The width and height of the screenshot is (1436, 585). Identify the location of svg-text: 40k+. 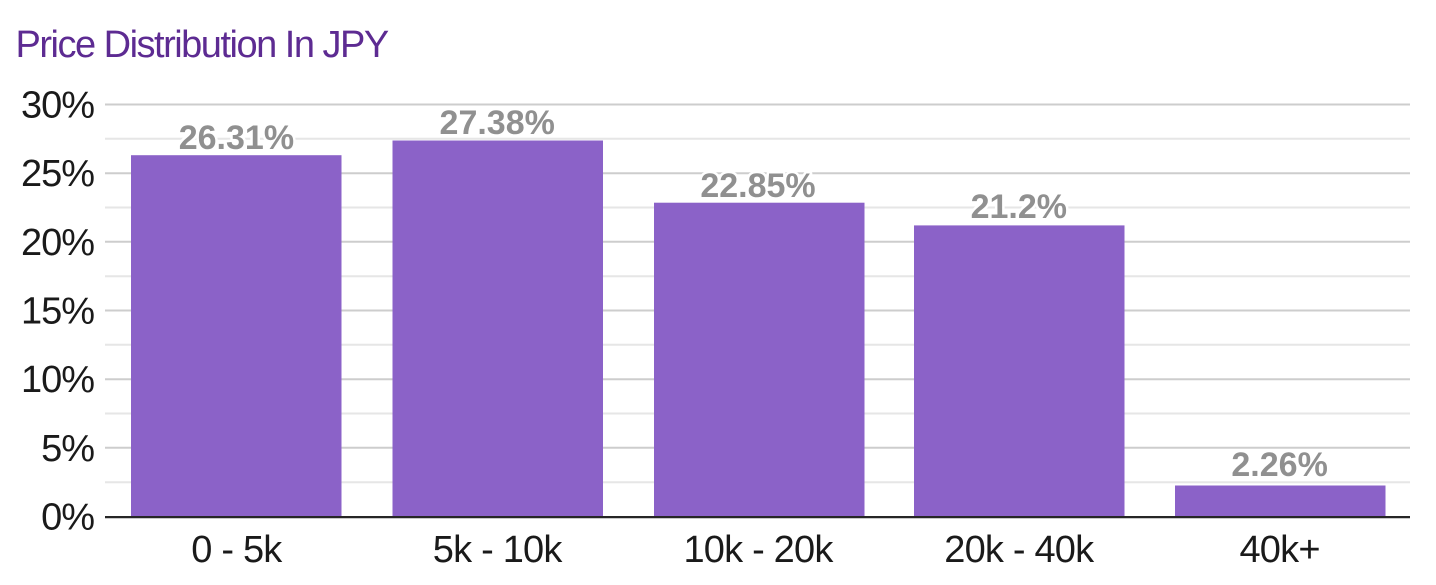
(1279, 550).